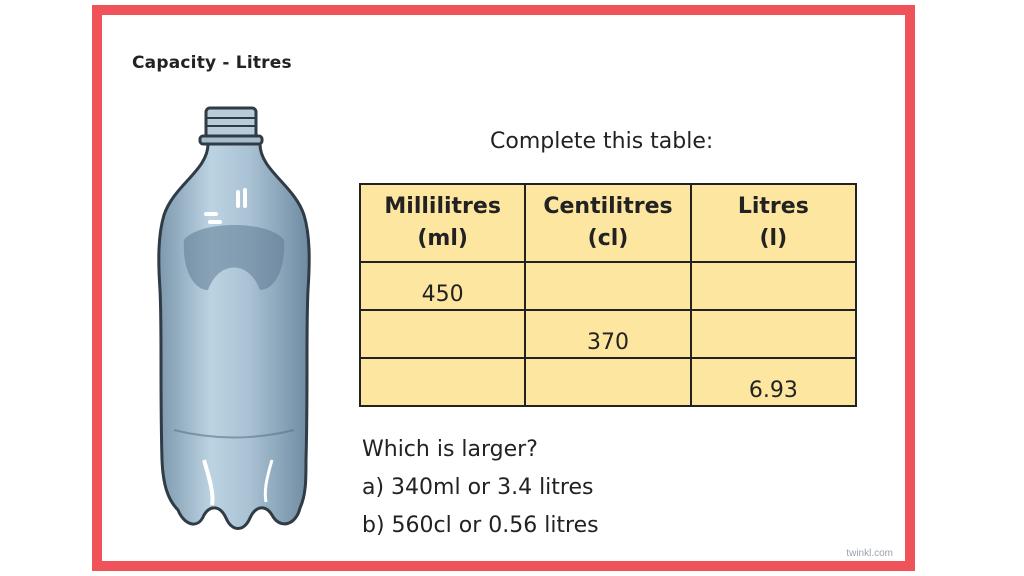 The height and width of the screenshot is (576, 1024). I want to click on table-row: 6.93, so click(608, 382).